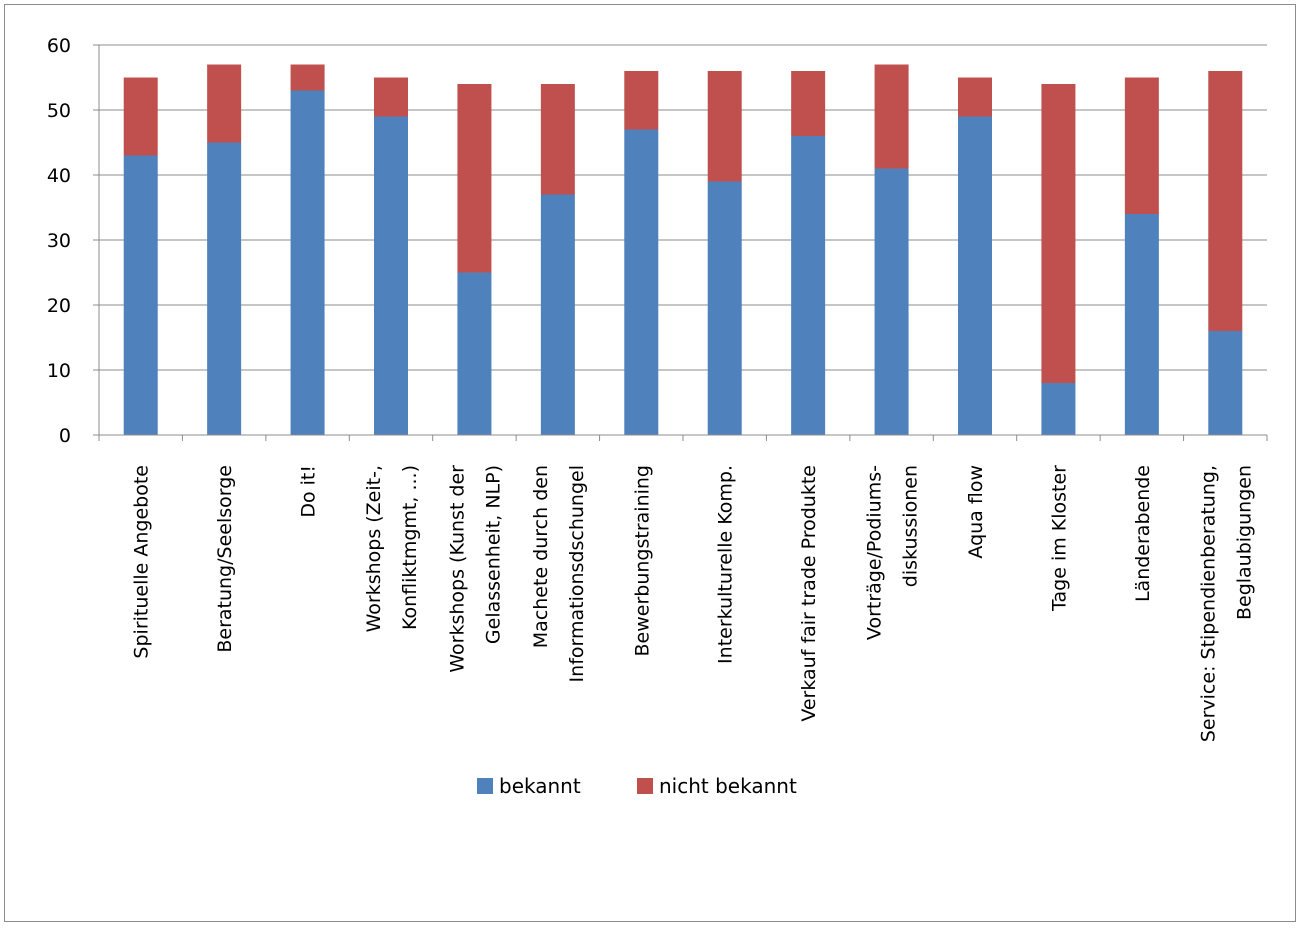  I want to click on category-label: Tage im Kloster, so click(1059, 538).